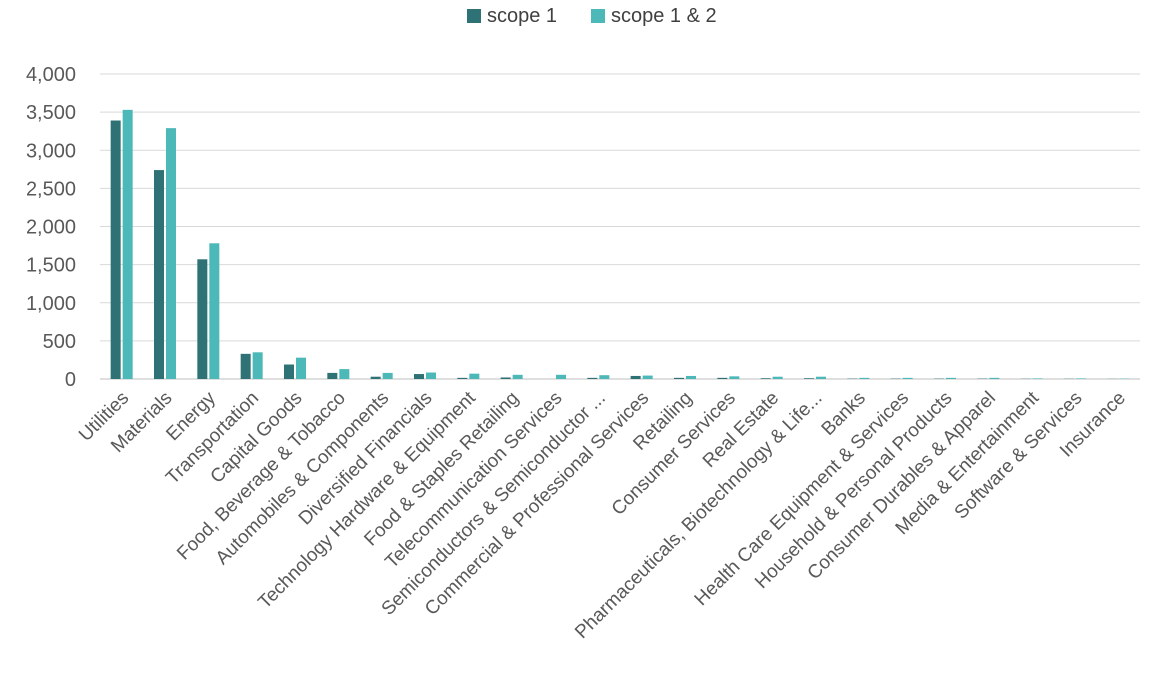 The height and width of the screenshot is (695, 1153). What do you see at coordinates (59, 342) in the screenshot?
I see `y-tick-label: 500` at bounding box center [59, 342].